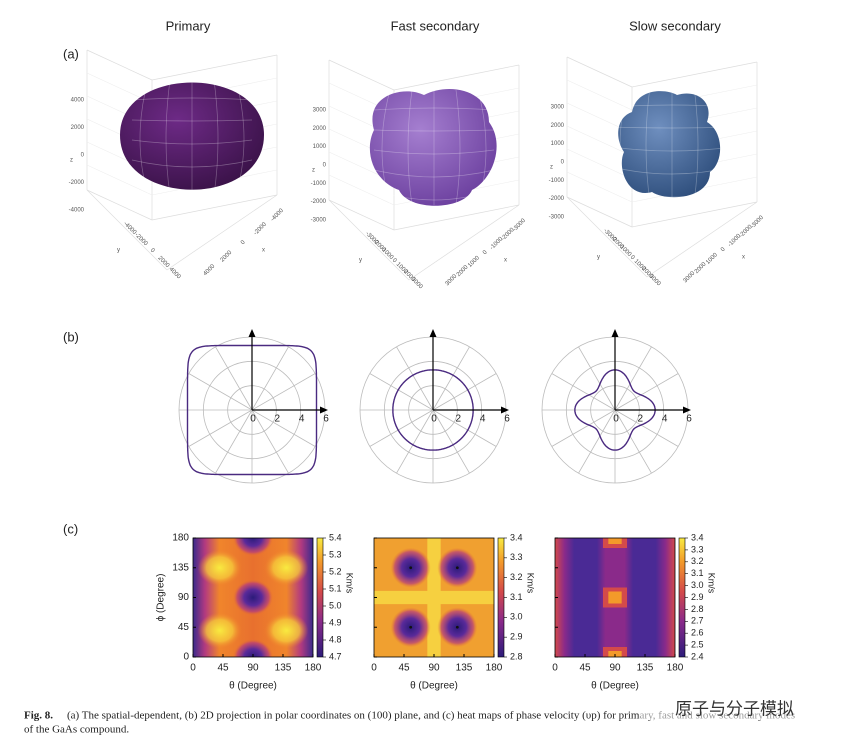 The height and width of the screenshot is (753, 846). What do you see at coordinates (320, 597) in the screenshot?
I see `colorbar` at bounding box center [320, 597].